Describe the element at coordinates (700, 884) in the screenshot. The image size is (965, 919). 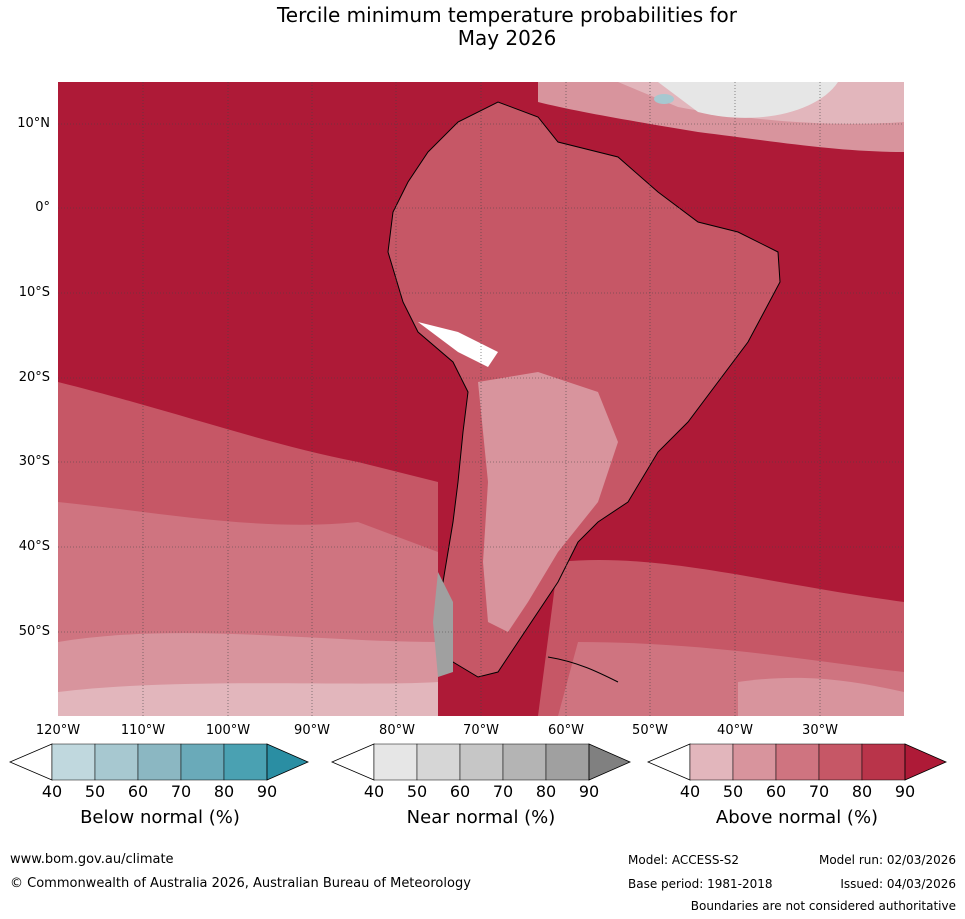
I see `base-period: Base period: 1981-2018` at that location.